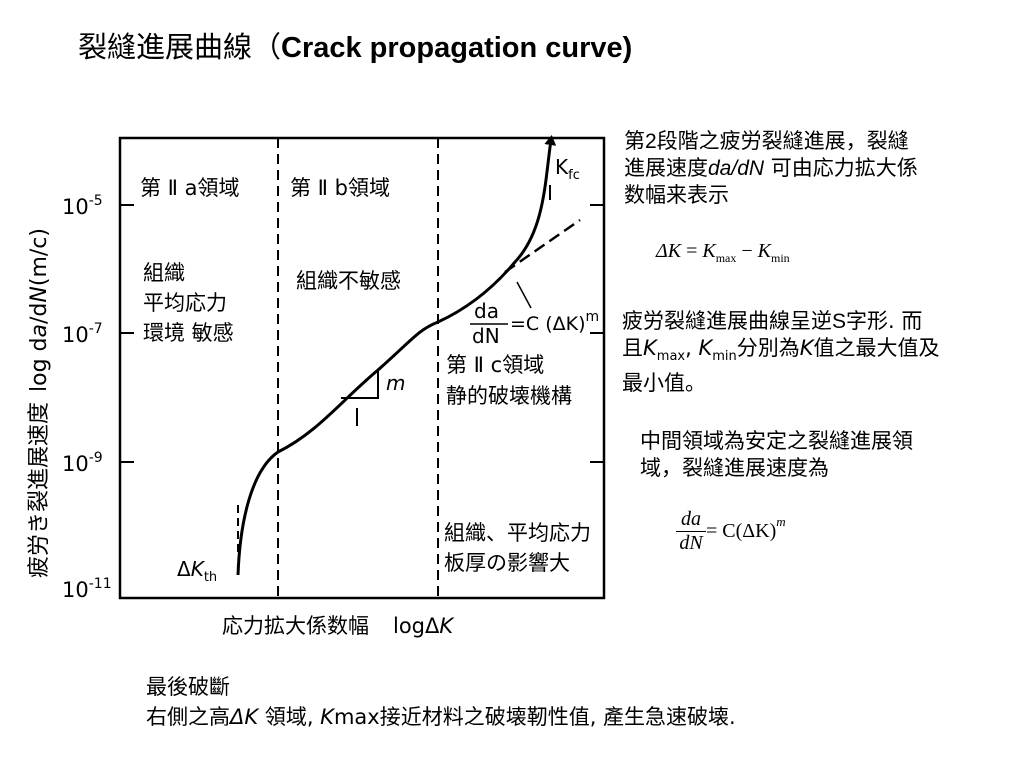  Describe the element at coordinates (567, 169) in the screenshot. I see `kfc-label: Kfc` at that location.